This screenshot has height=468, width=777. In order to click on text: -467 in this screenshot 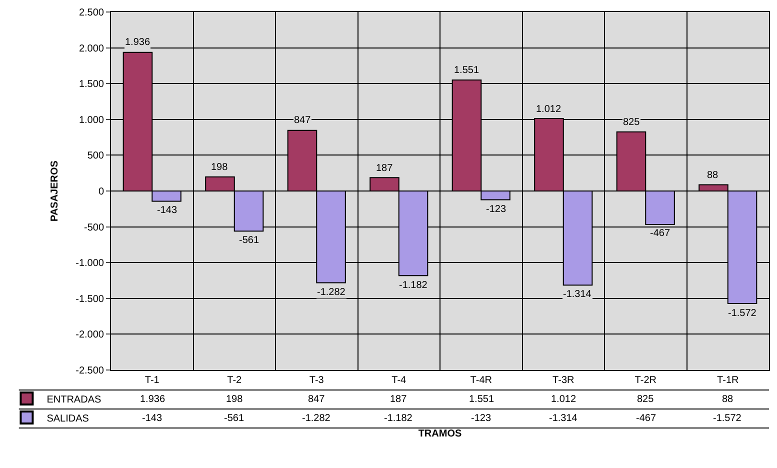, I will do `click(660, 233)`.